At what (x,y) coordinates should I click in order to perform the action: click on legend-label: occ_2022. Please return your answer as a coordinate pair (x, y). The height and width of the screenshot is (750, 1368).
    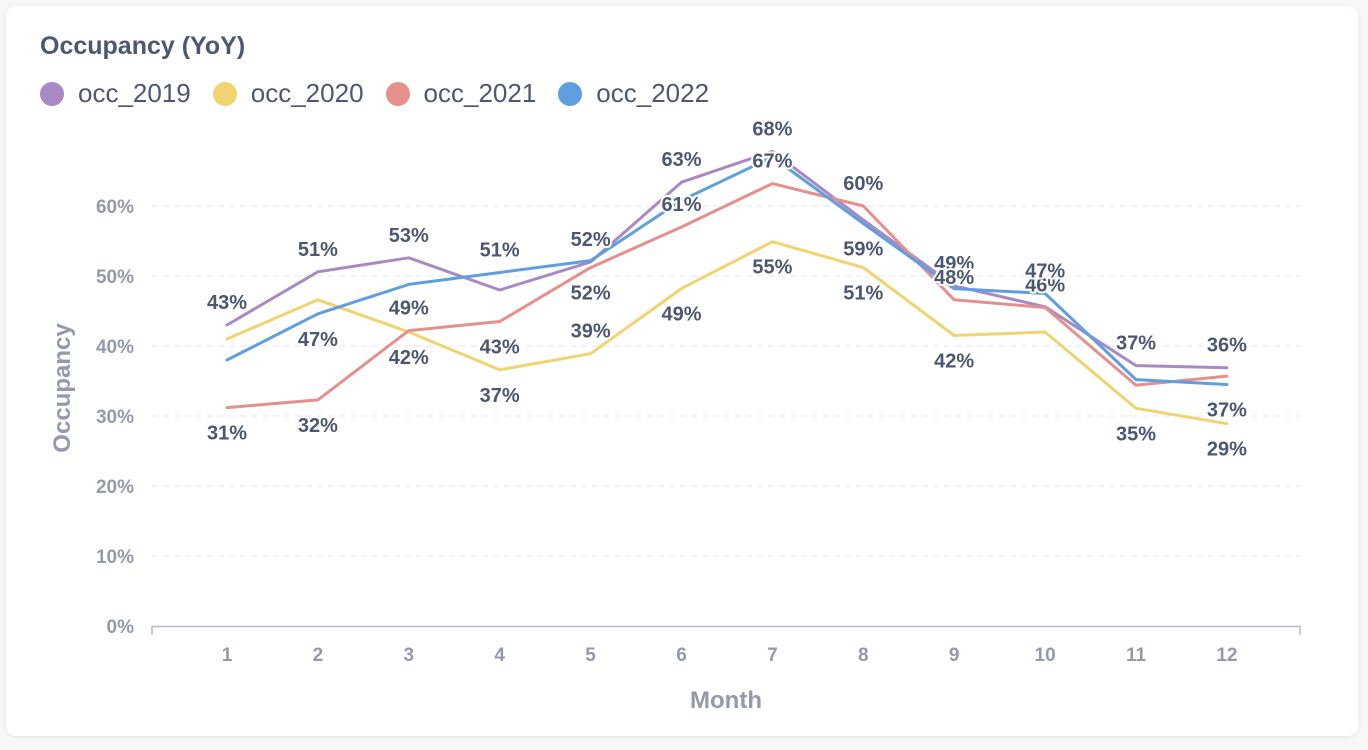
    Looking at the image, I should click on (653, 93).